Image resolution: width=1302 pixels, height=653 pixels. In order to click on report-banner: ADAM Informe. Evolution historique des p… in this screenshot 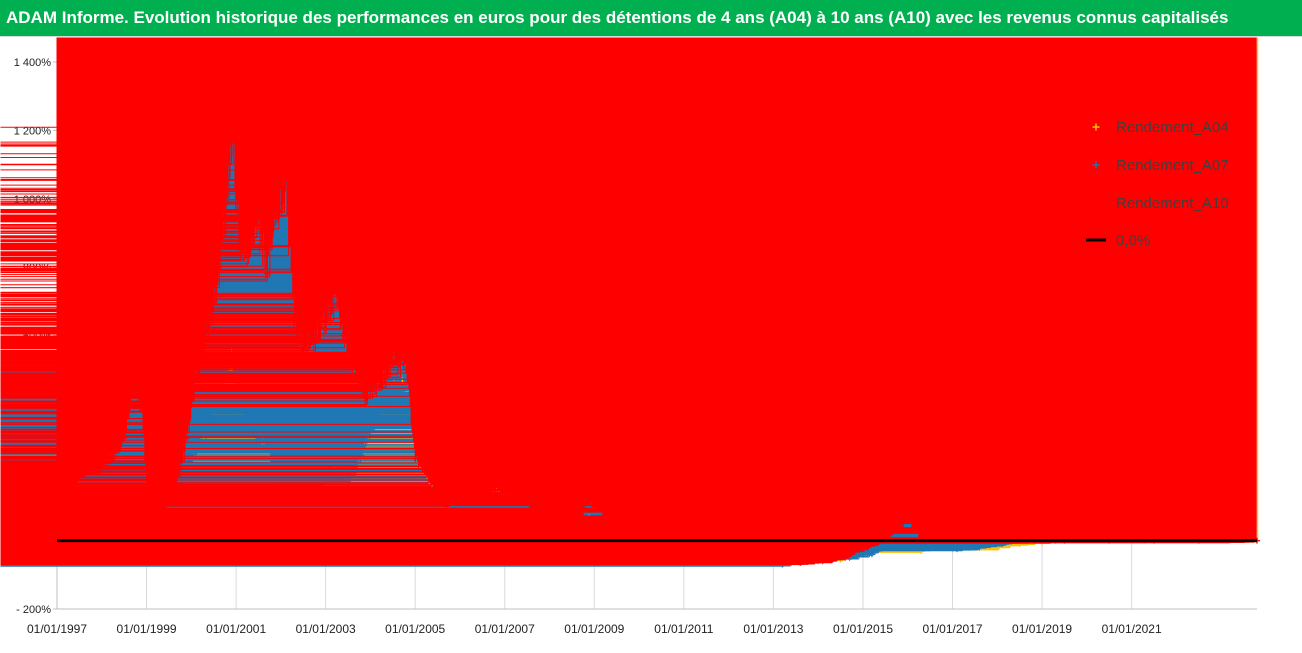, I will do `click(651, 18)`.